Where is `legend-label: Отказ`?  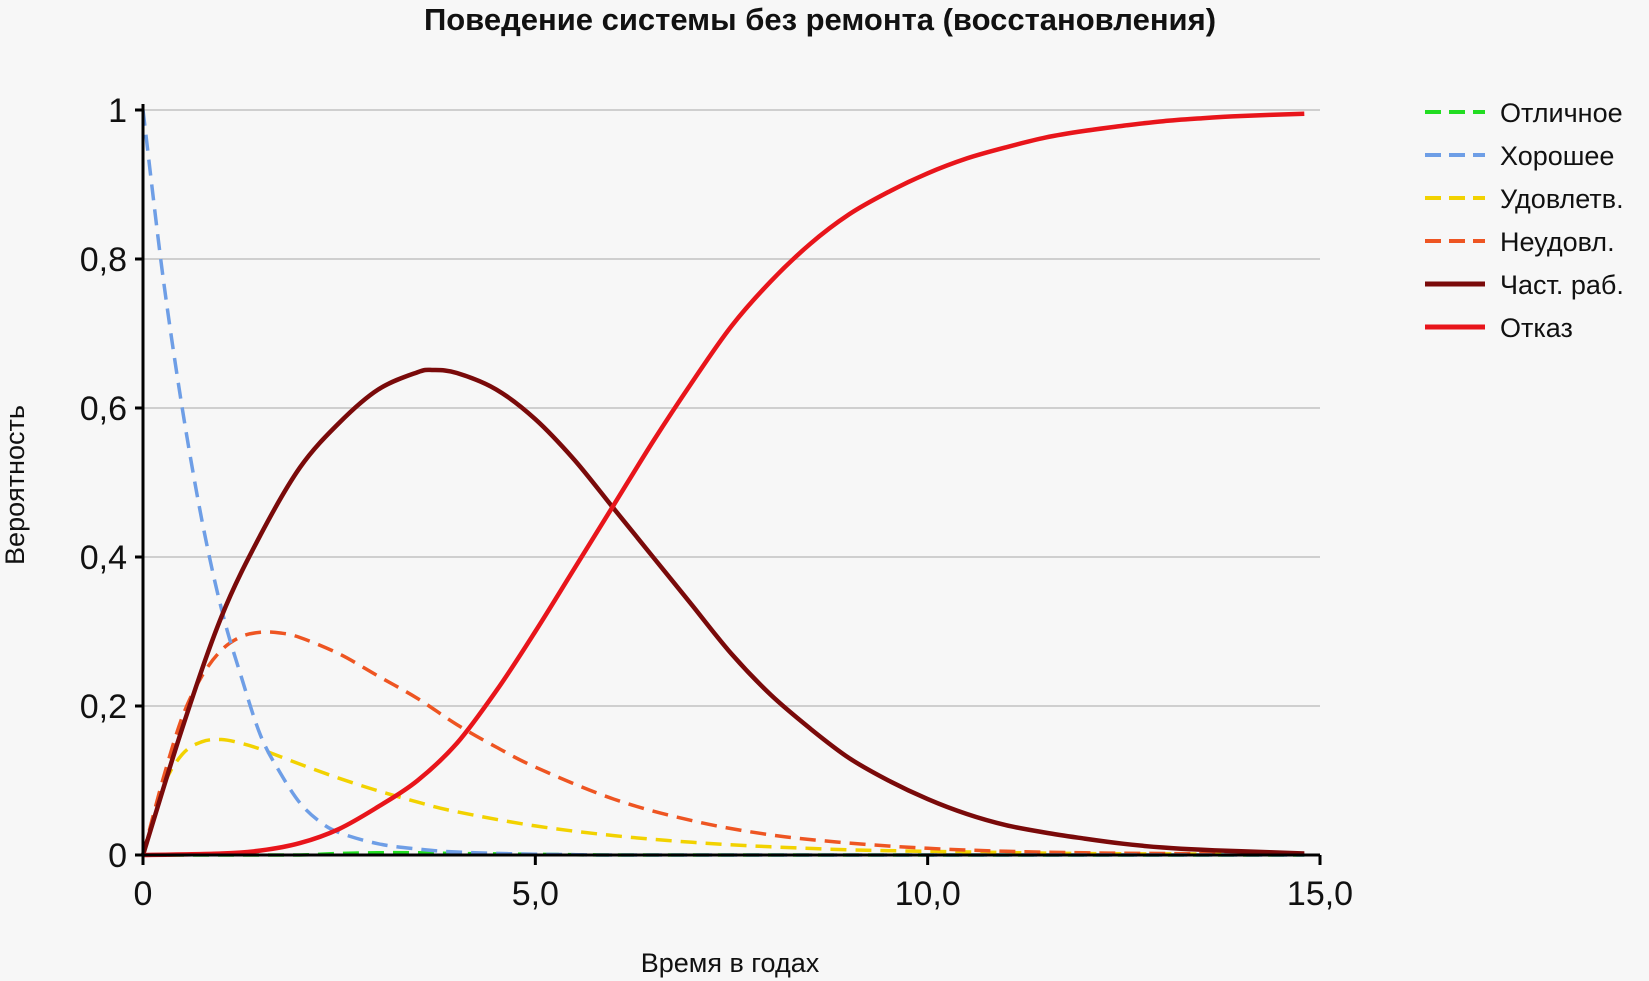 legend-label: Отказ is located at coordinates (1536, 328).